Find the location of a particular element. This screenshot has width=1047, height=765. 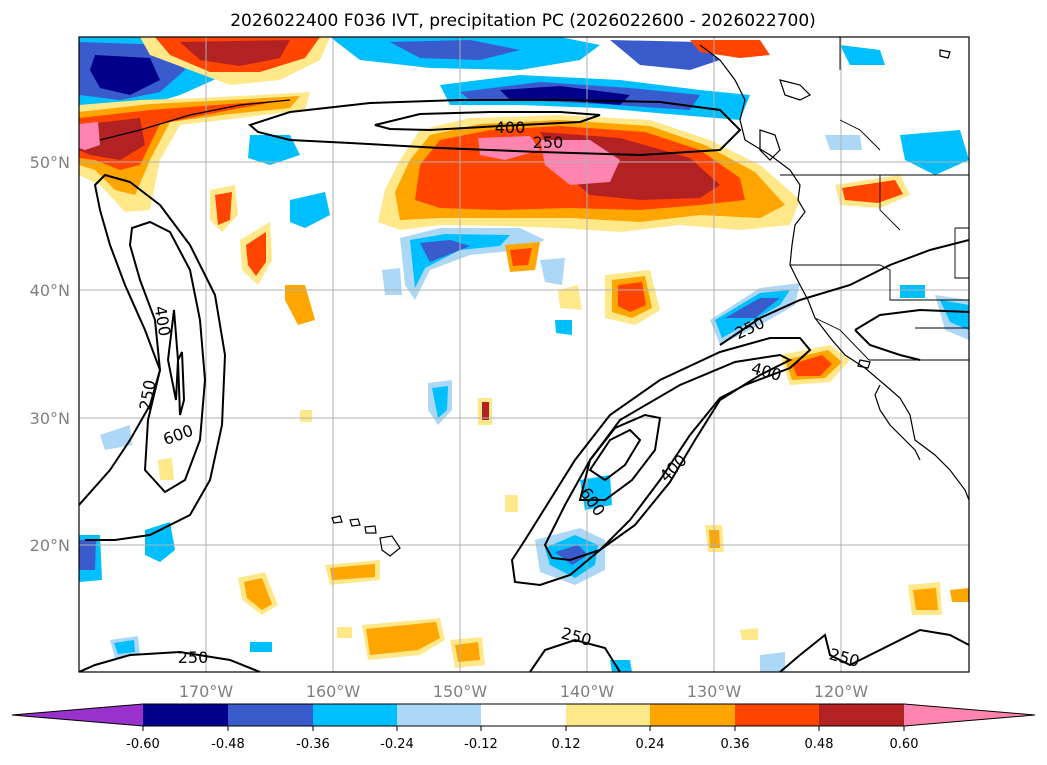

colorbar-label: 0.12 is located at coordinates (566, 744).